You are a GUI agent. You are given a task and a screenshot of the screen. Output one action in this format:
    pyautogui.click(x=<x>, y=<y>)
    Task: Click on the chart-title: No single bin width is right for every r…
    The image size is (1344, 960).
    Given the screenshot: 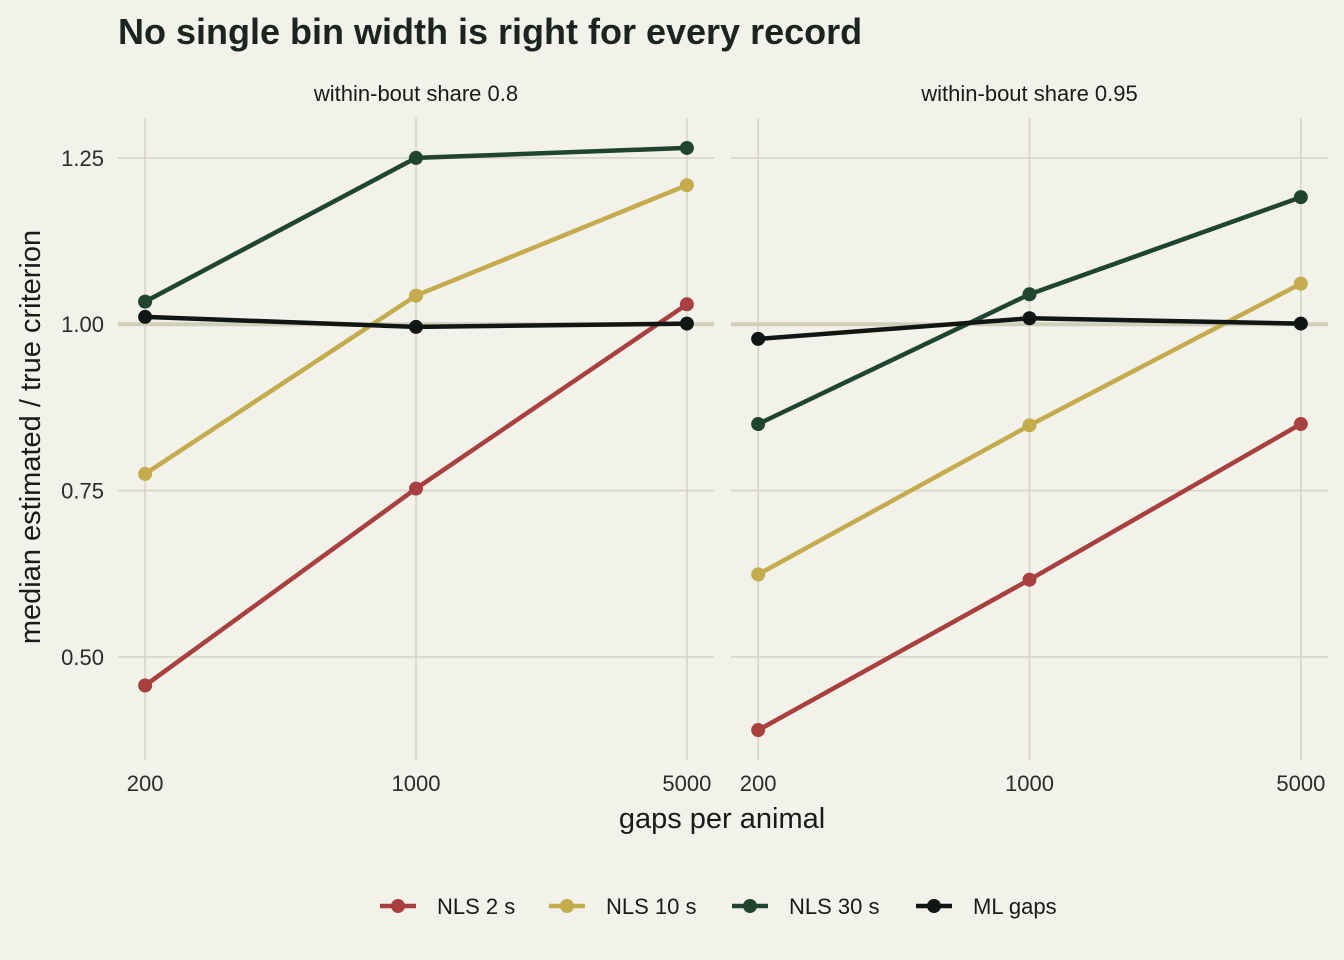 What is the action you would take?
    pyautogui.click(x=490, y=31)
    